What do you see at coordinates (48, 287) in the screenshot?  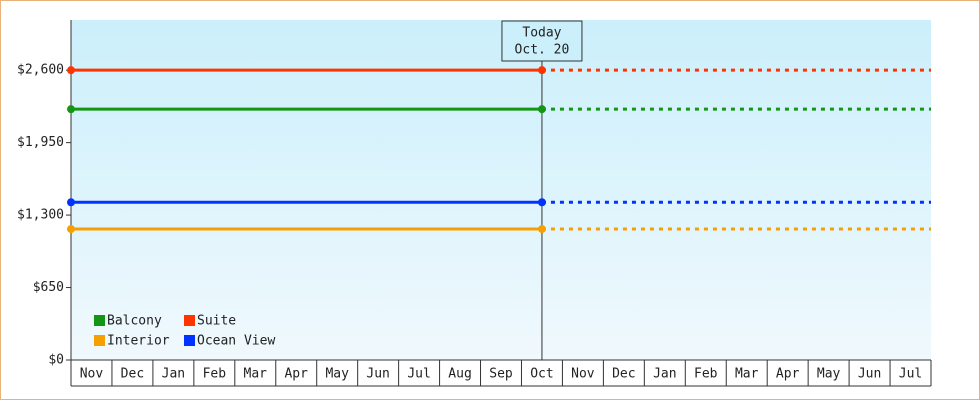 I see `y-tick-label: $650` at bounding box center [48, 287].